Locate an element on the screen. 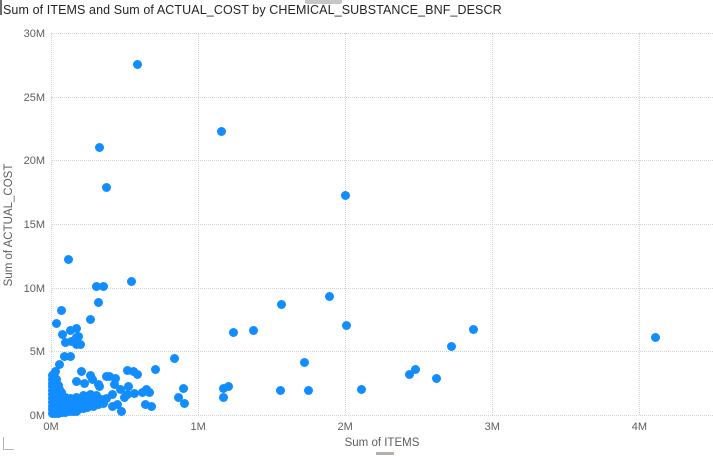 The image size is (713, 456). visual-drag-handle-top is located at coordinates (323, 2).